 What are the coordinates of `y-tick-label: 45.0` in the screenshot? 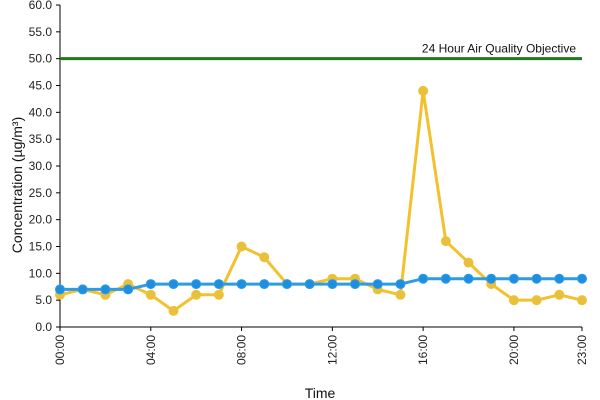 It's located at (41, 86).